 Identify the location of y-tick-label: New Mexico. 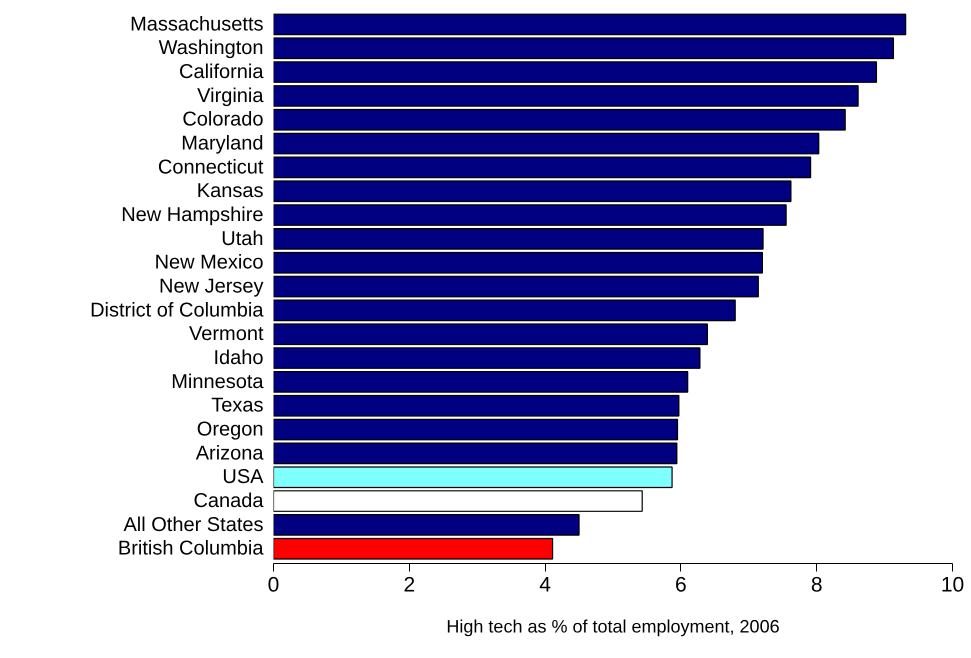
(209, 263).